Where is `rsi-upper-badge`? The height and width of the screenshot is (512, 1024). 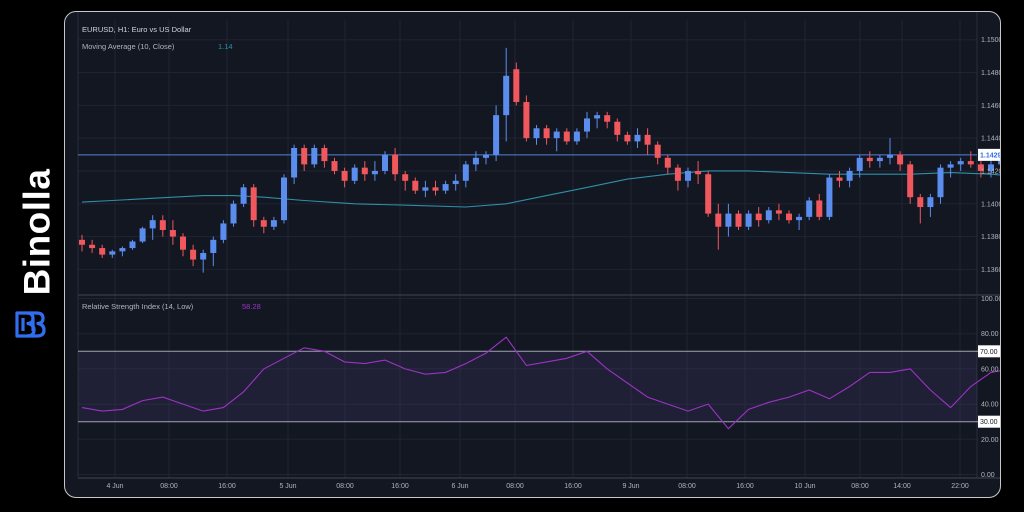
rsi-upper-badge is located at coordinates (989, 351).